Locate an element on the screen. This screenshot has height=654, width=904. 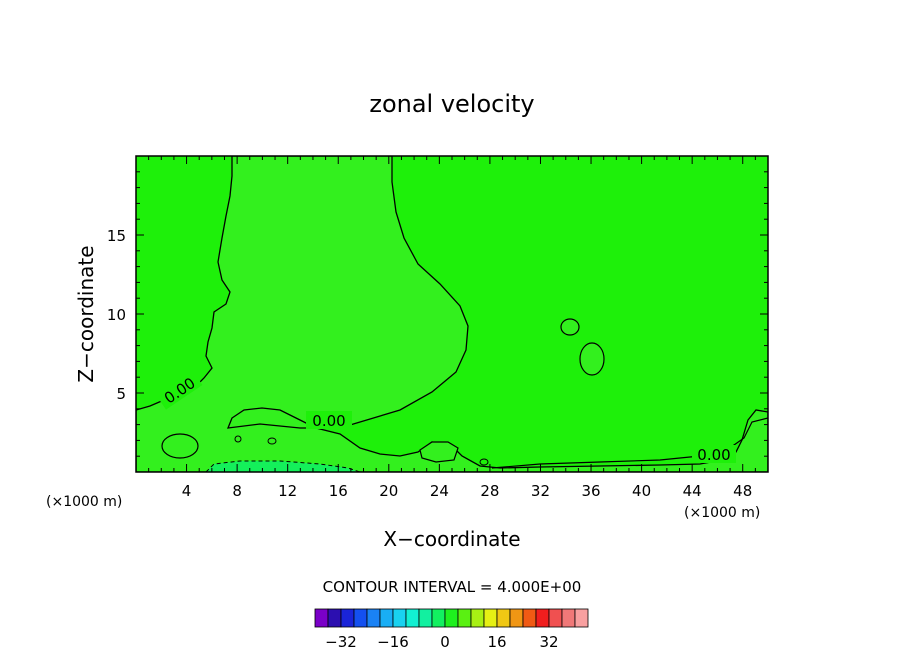
colorbar-tick-label: 16 is located at coordinates (496, 642).